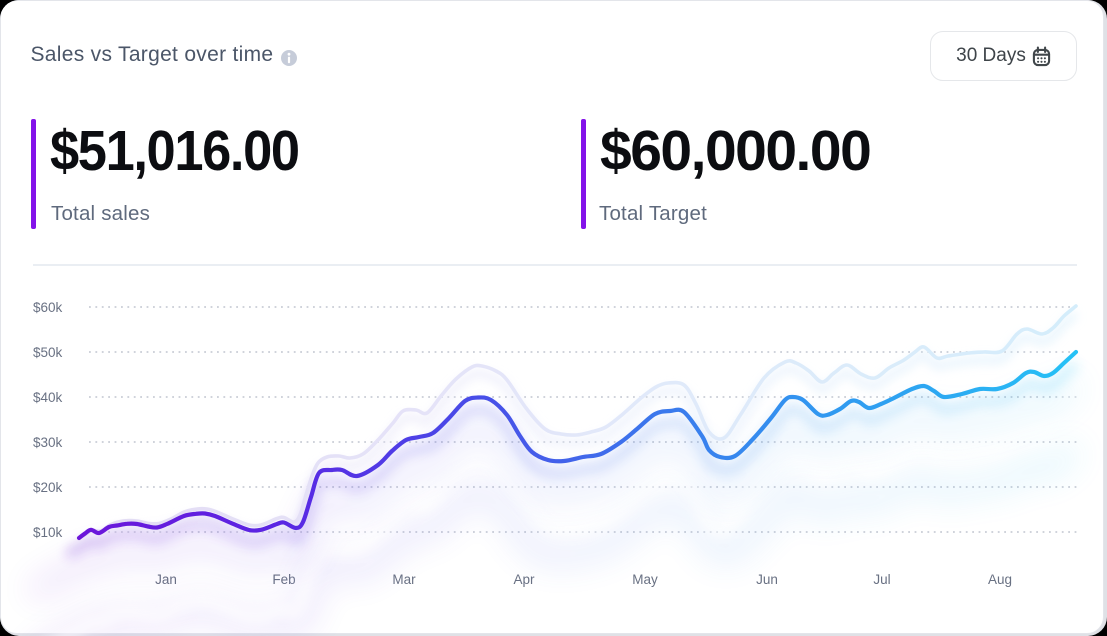 This screenshot has height=636, width=1107. I want to click on svg-text: Mar, so click(404, 579).